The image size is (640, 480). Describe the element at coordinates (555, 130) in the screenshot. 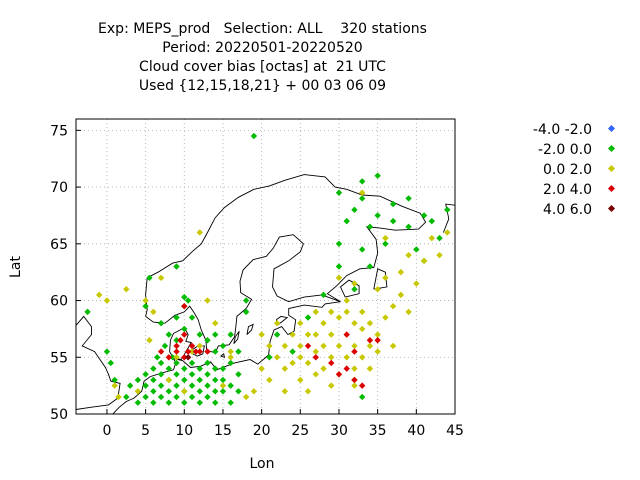

I see `legend-item: -4.0 -2.0` at that location.